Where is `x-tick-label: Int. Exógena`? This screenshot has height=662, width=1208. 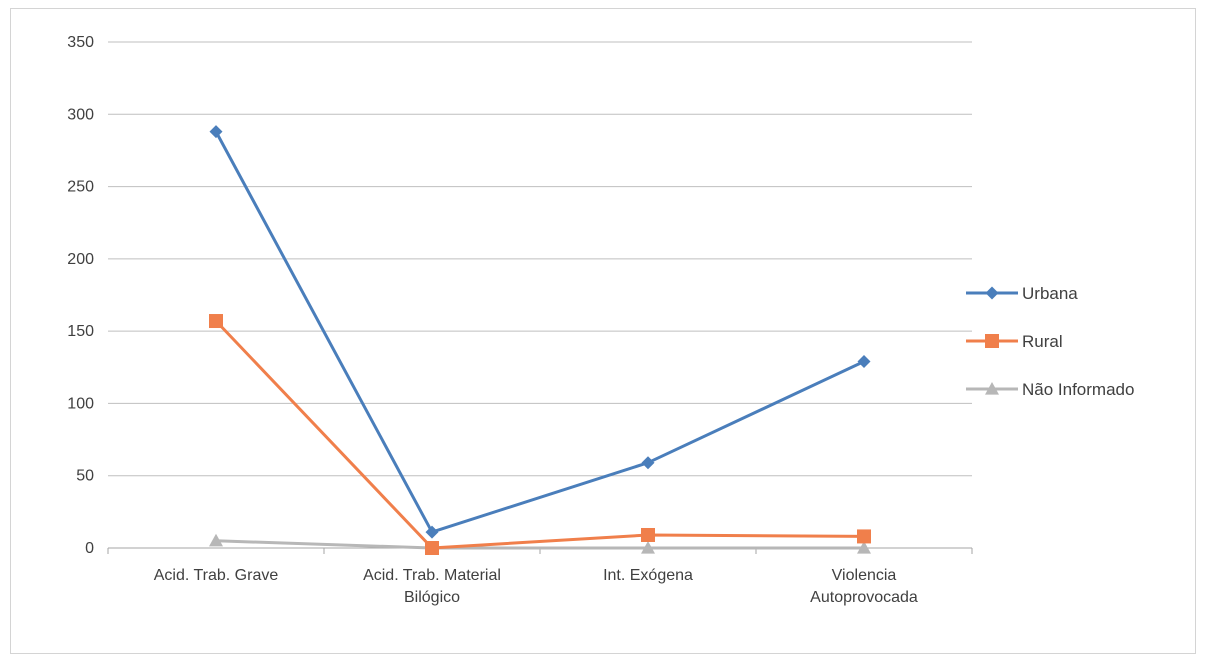
x-tick-label: Int. Exógena is located at coordinates (648, 575).